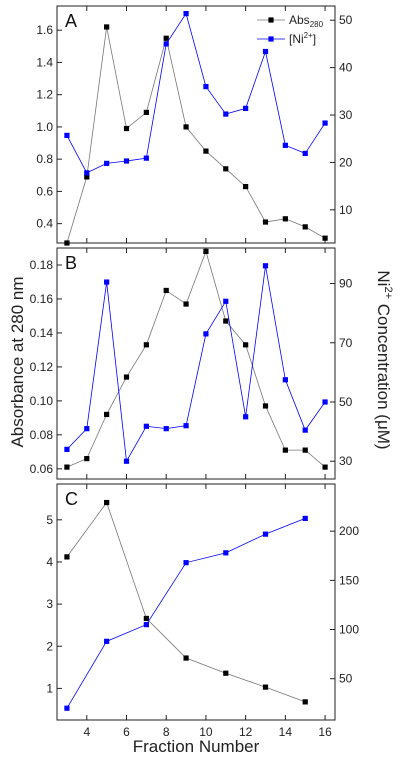 This screenshot has width=400, height=760. Describe the element at coordinates (126, 732) in the screenshot. I see `x-tick-label: 6` at that location.